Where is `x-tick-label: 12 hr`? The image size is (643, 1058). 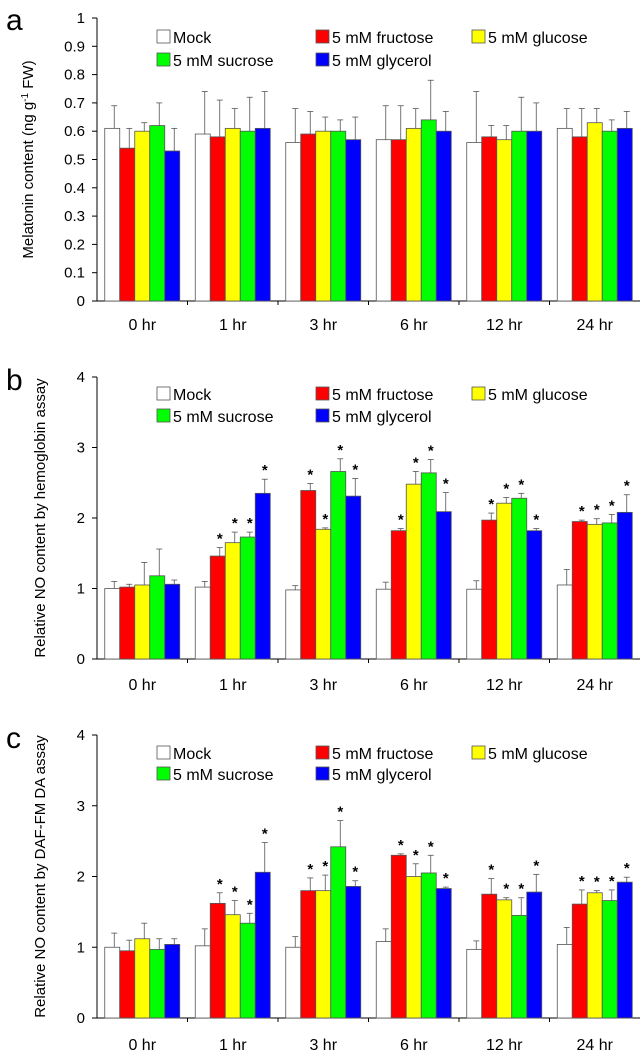 x-tick-label: 12 hr is located at coordinates (504, 685).